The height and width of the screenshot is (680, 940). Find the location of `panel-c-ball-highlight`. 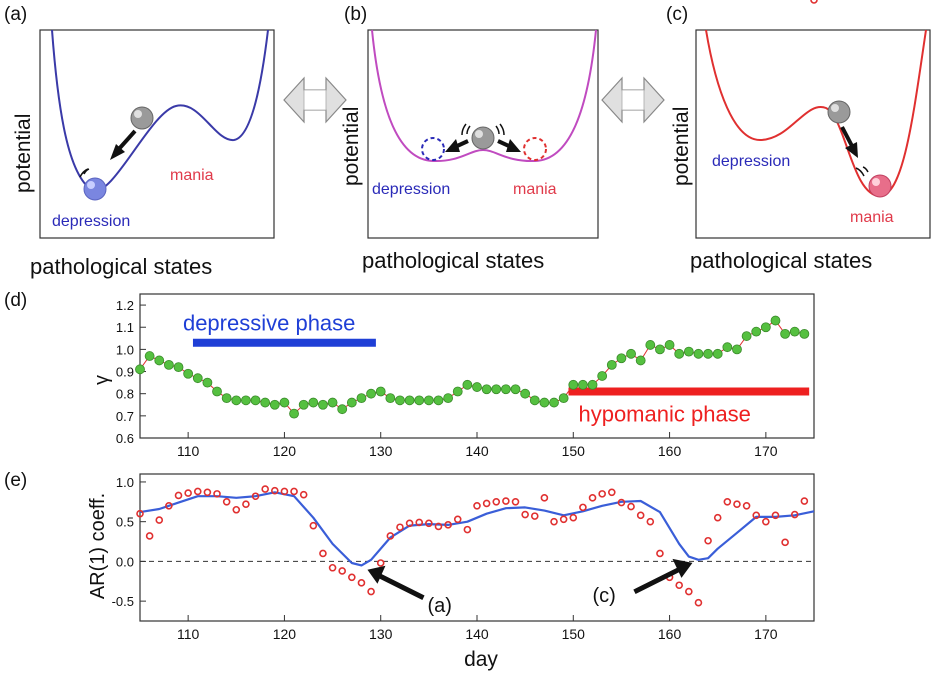

panel-c-ball-highlight is located at coordinates (876, 182).